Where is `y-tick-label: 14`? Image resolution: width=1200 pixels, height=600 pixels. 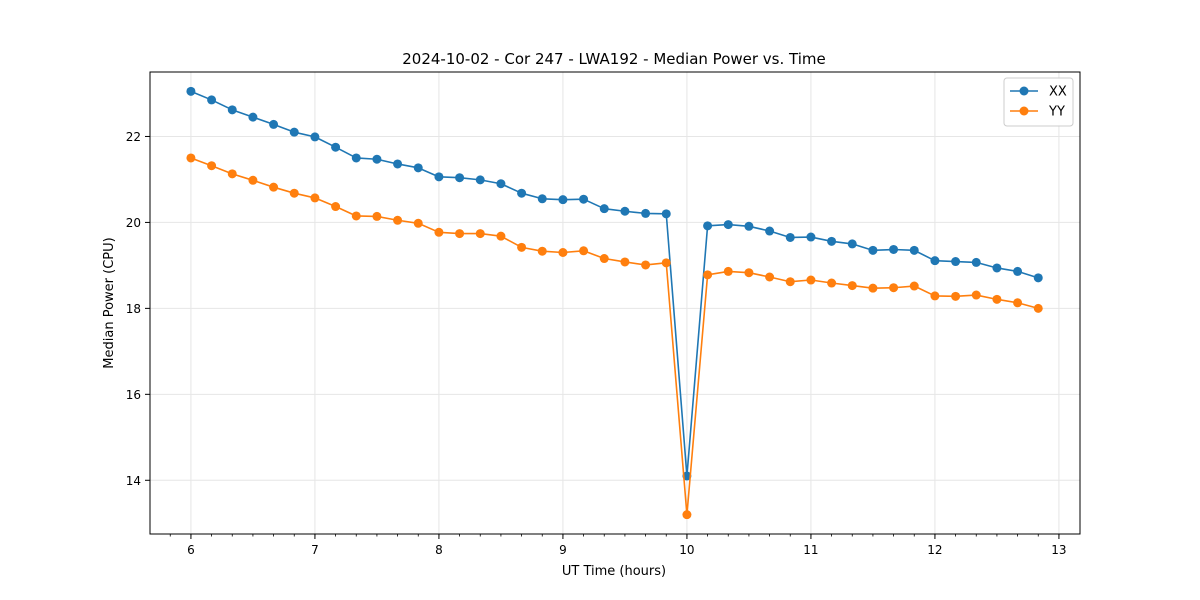 y-tick-label: 14 is located at coordinates (133, 481).